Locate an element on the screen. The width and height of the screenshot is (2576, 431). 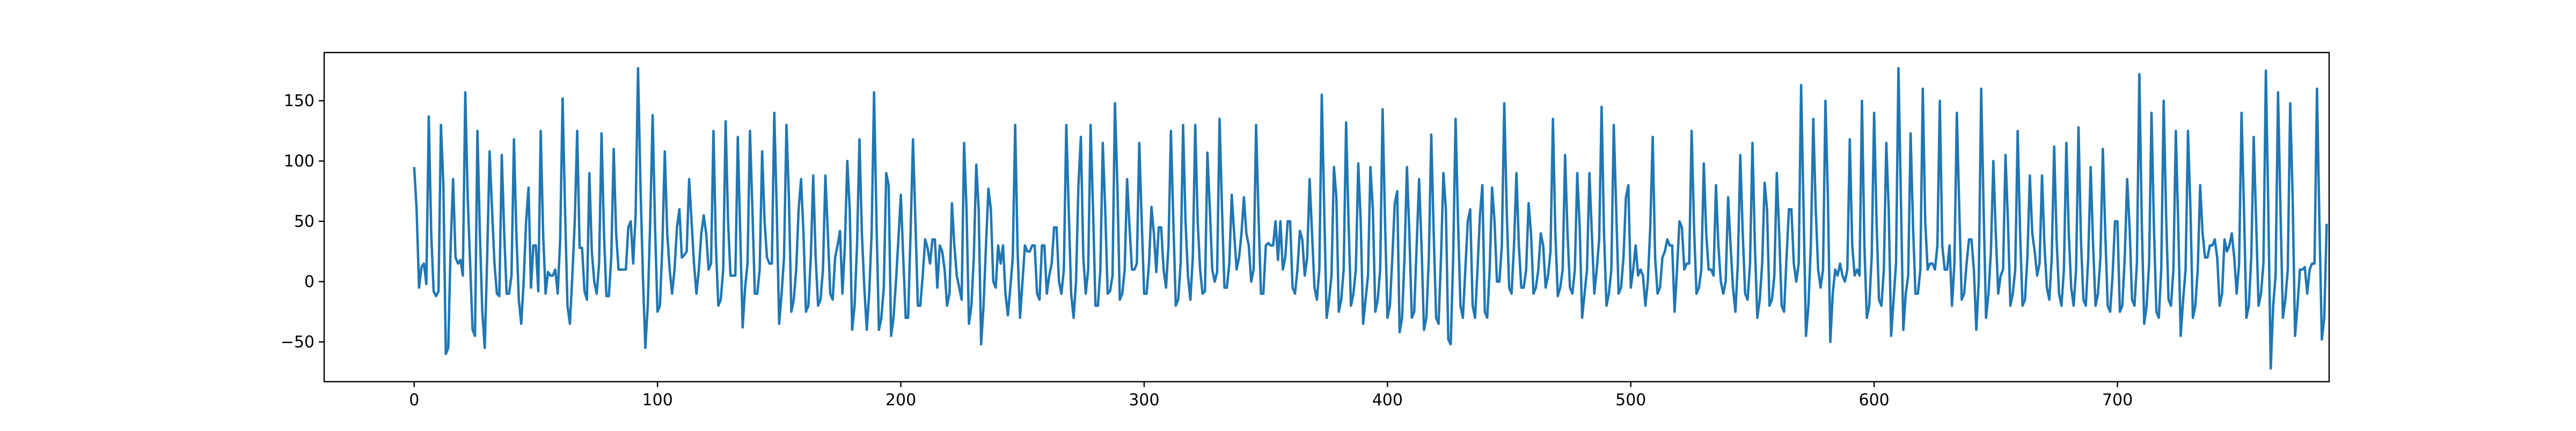
x-tick-label: 300 is located at coordinates (1144, 400).